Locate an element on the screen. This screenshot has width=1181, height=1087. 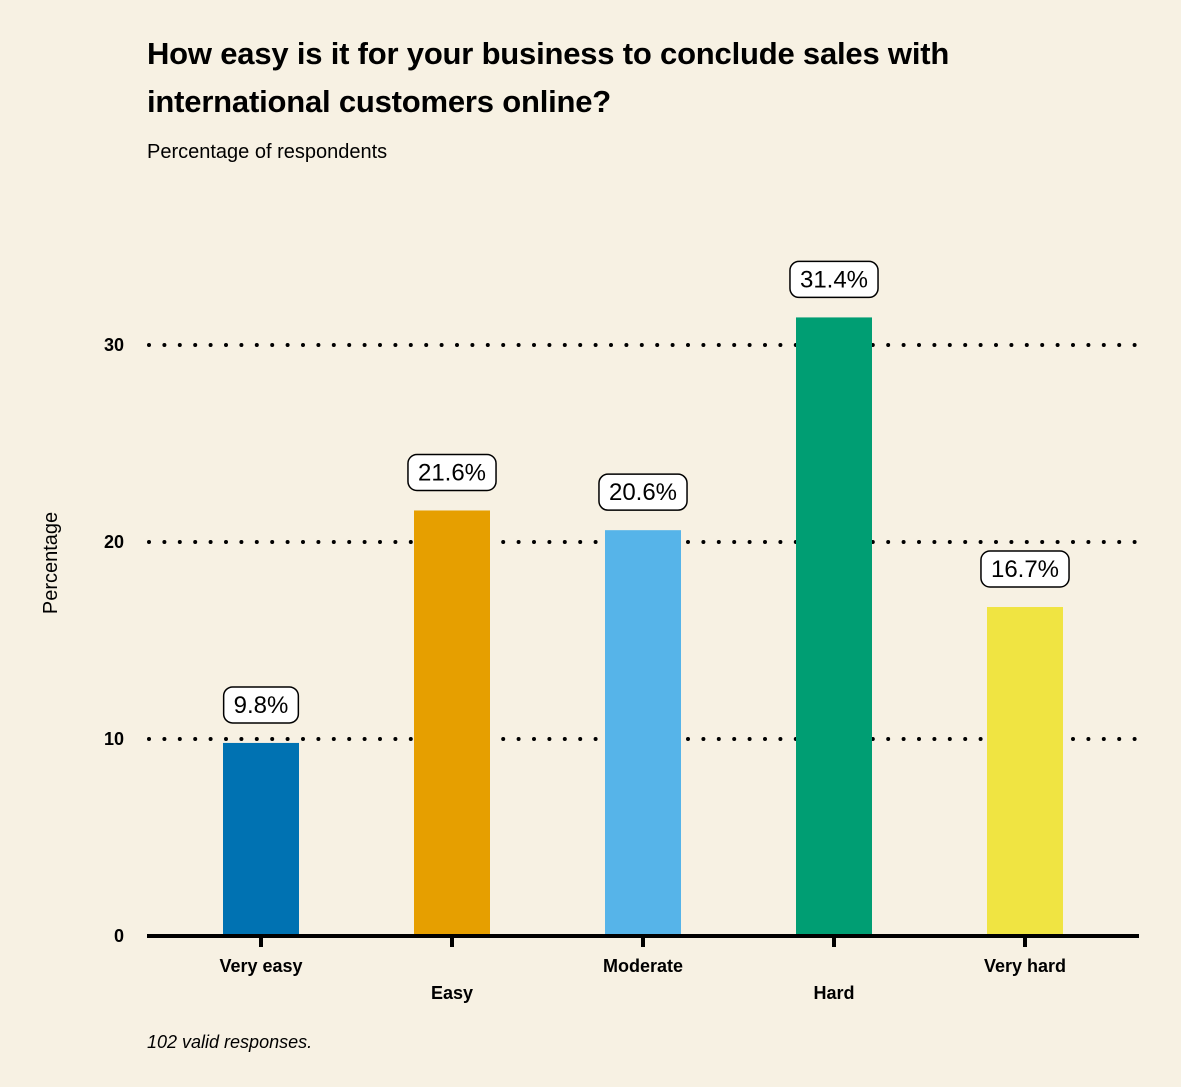
x-tick-label: Very easy is located at coordinates (260, 966).